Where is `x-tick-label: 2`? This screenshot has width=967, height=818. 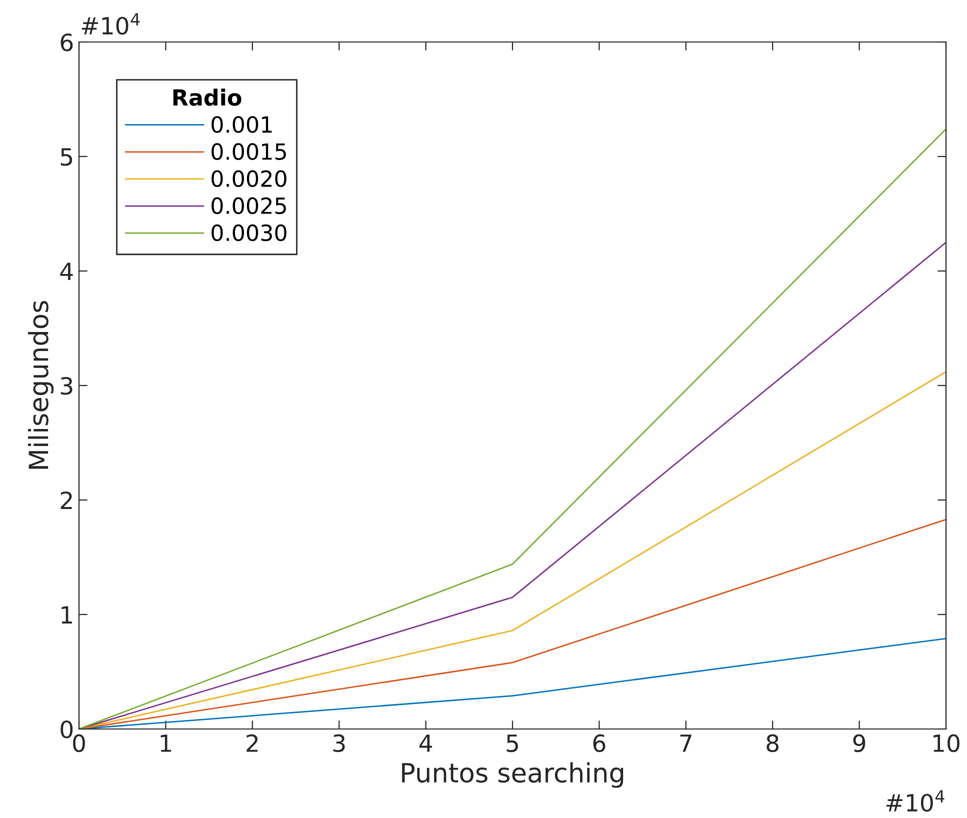 x-tick-label: 2 is located at coordinates (252, 743).